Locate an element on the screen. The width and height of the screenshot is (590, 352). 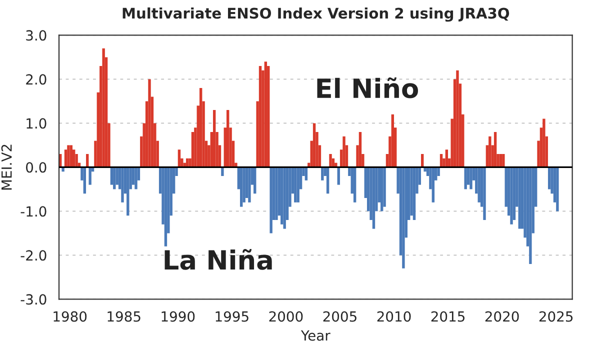
x-tick-label: 2000 is located at coordinates (286, 316).